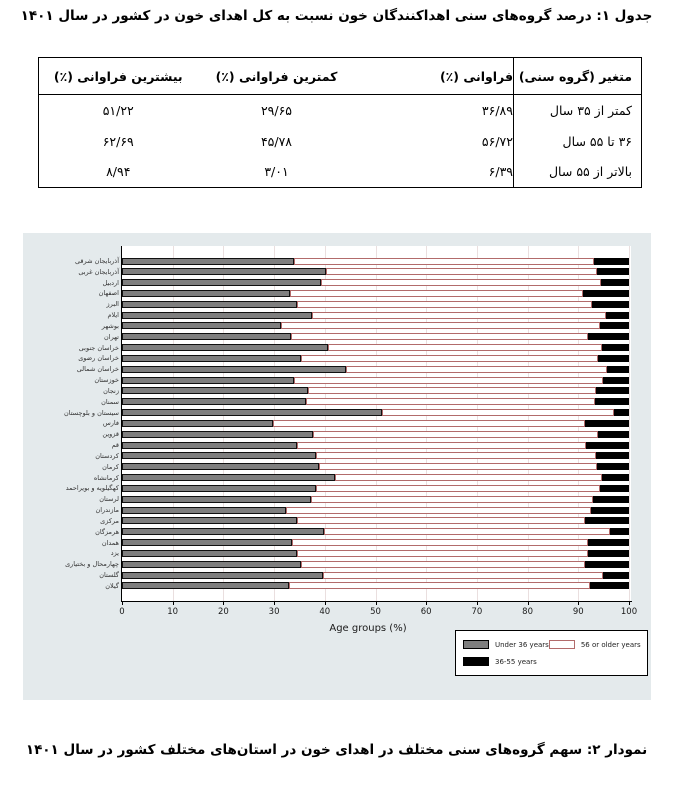  I want to click on y-axis-line, so click(122, 424).